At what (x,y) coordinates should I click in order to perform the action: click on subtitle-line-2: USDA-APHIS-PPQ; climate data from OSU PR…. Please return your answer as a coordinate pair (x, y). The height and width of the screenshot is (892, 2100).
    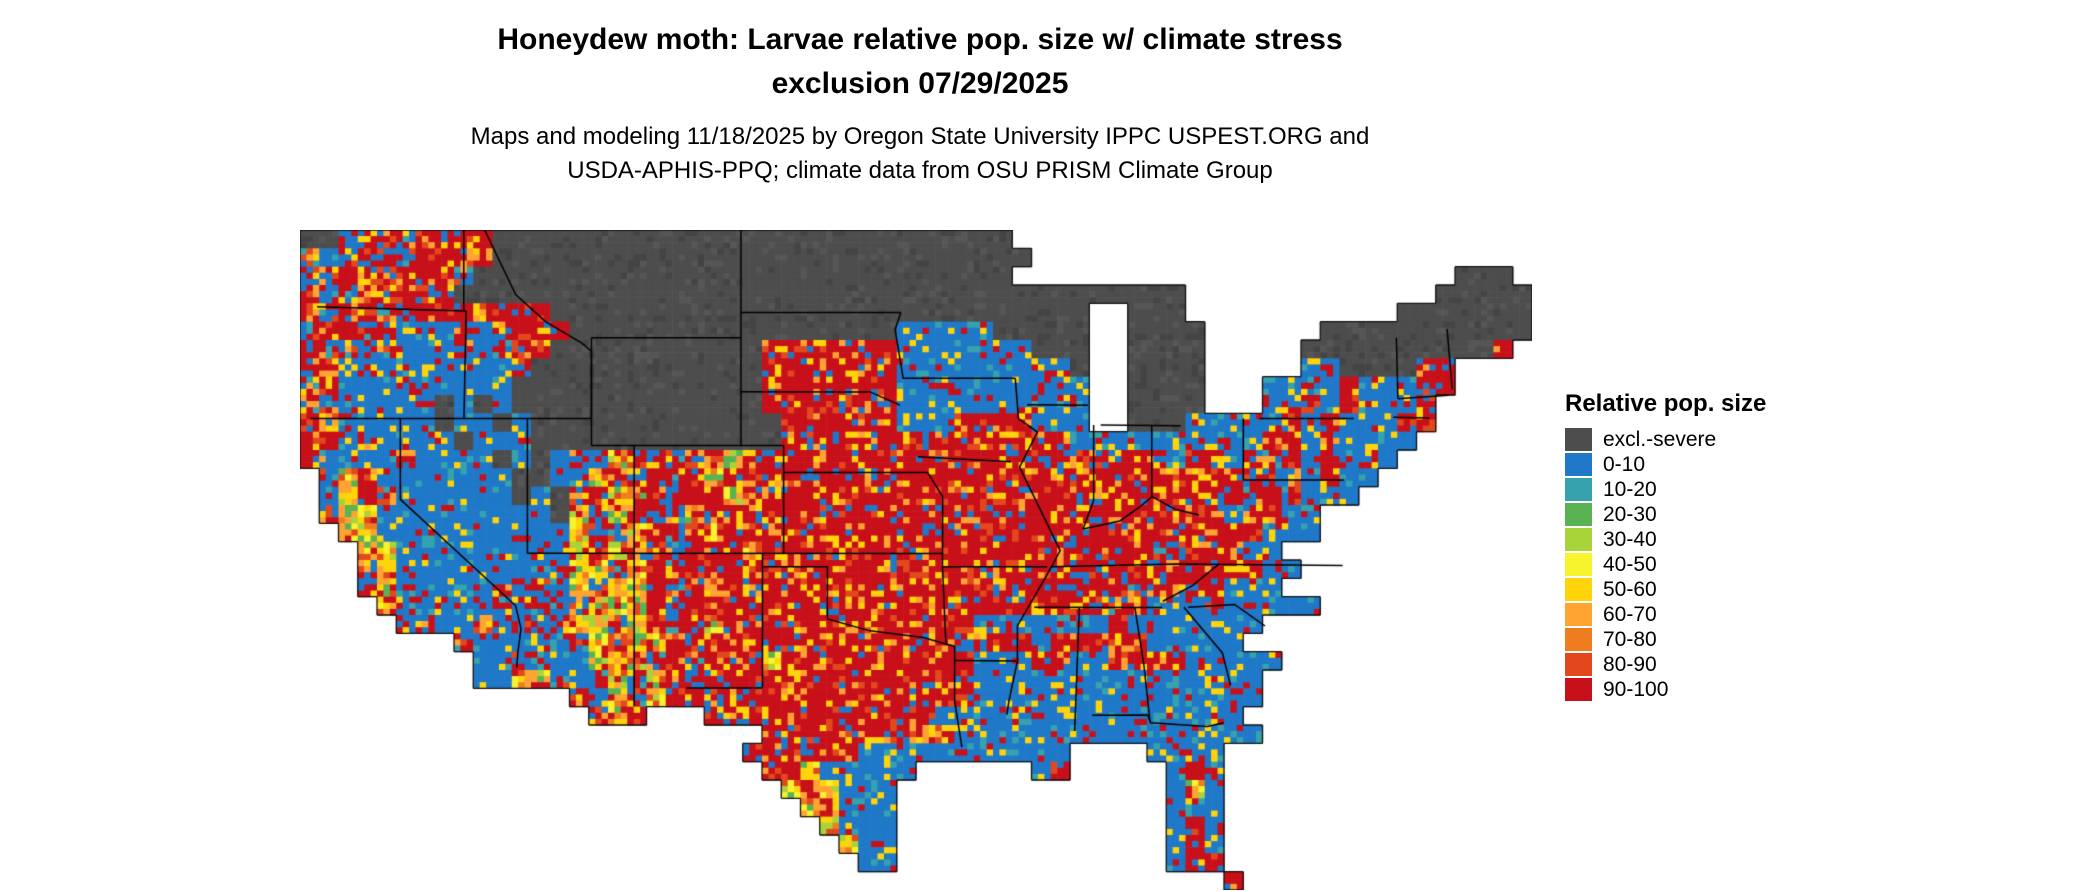
    Looking at the image, I should click on (920, 170).